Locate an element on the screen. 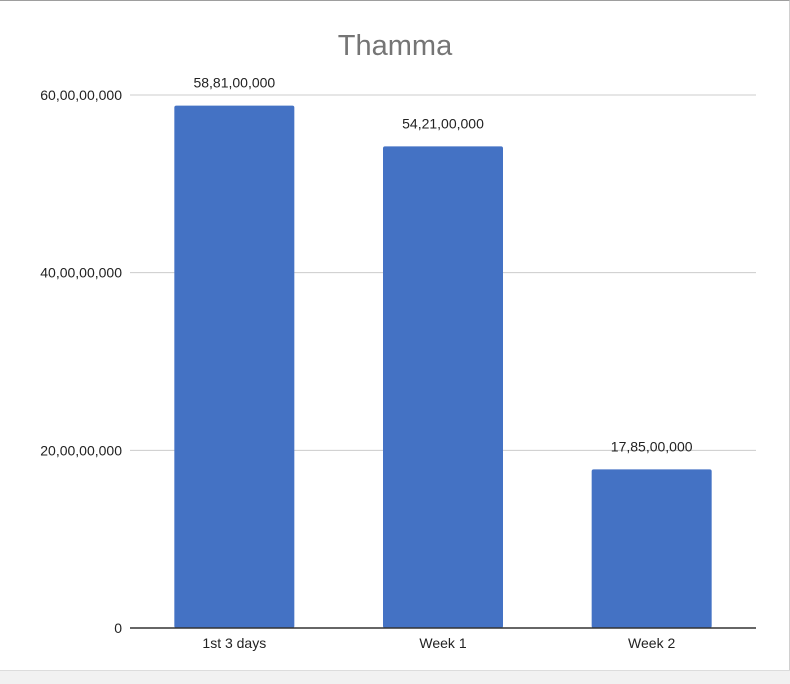 The width and height of the screenshot is (790, 684). data-label: 54,21,00,000 is located at coordinates (443, 123).